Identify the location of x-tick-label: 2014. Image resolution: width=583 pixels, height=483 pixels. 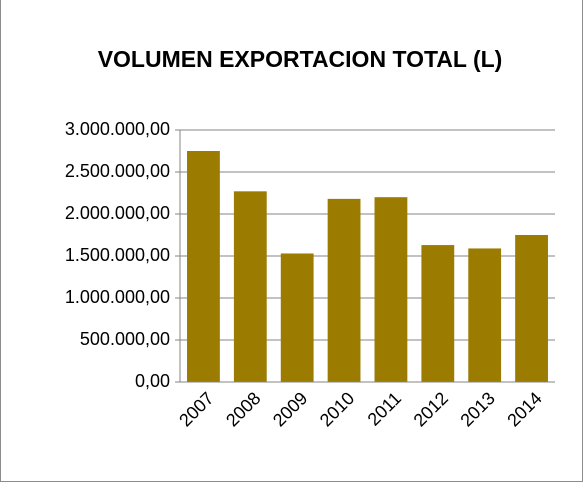
(524, 409).